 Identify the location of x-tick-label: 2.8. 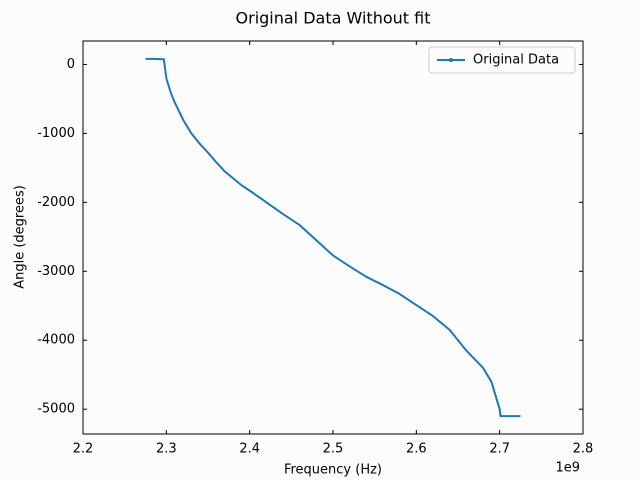
(583, 449).